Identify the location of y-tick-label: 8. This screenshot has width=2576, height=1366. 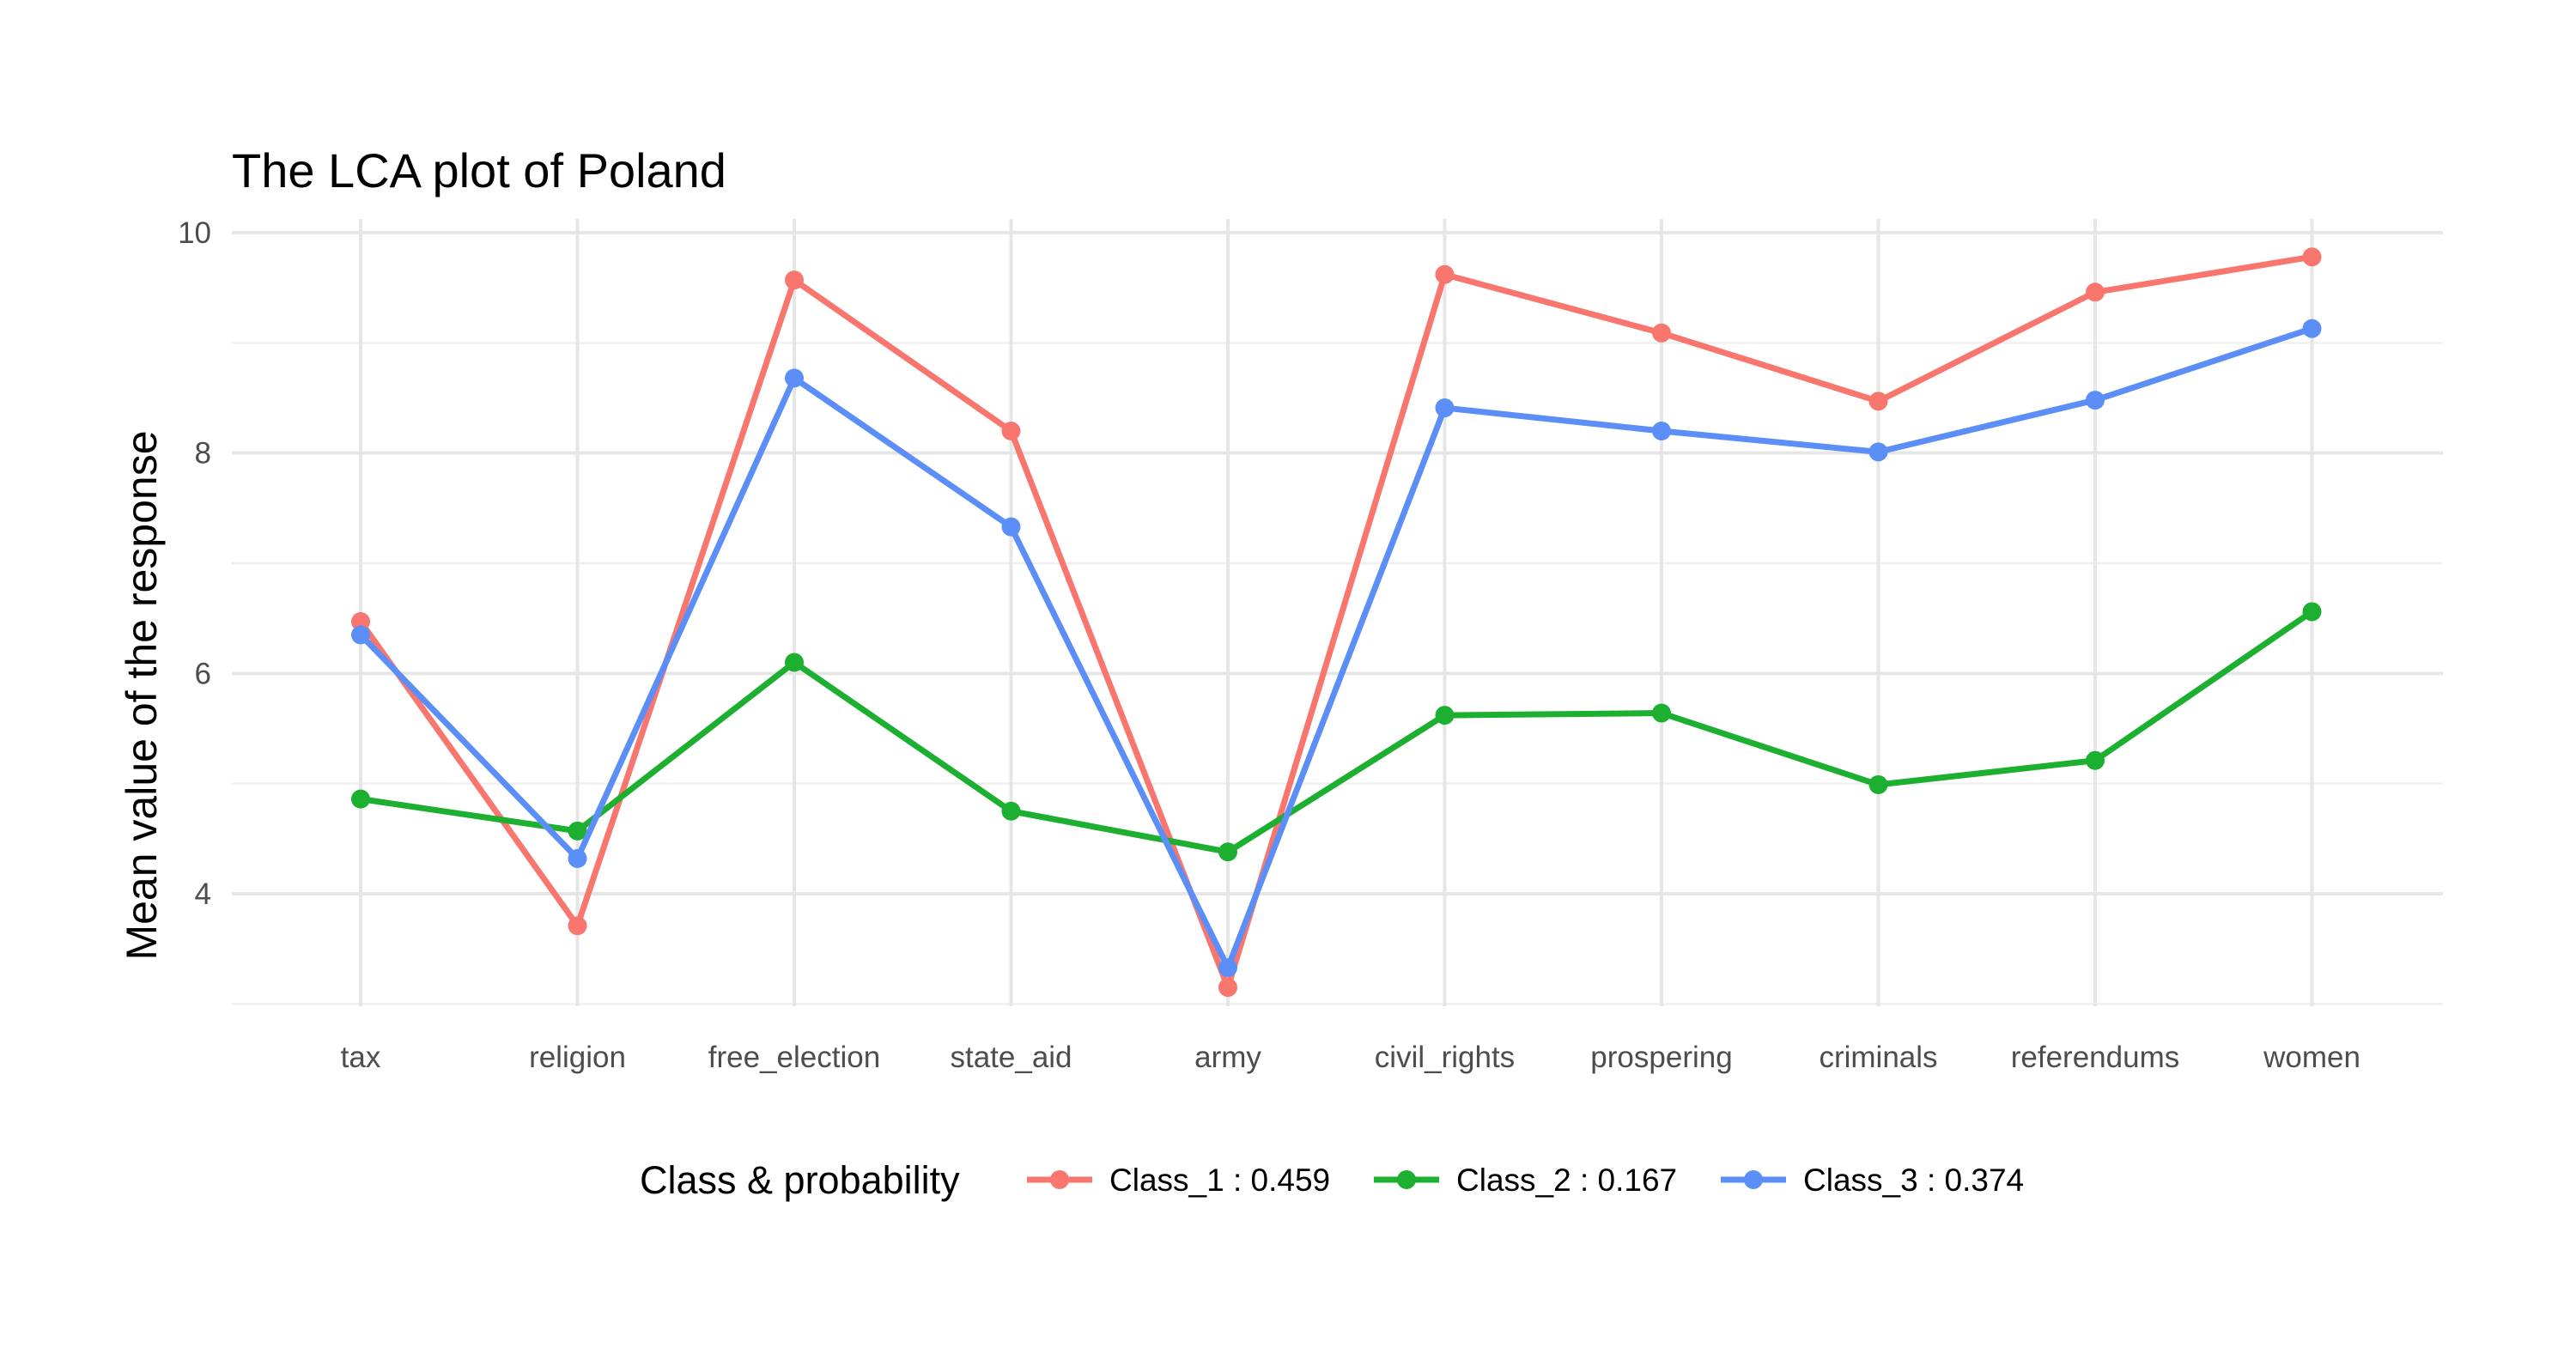
(203, 454).